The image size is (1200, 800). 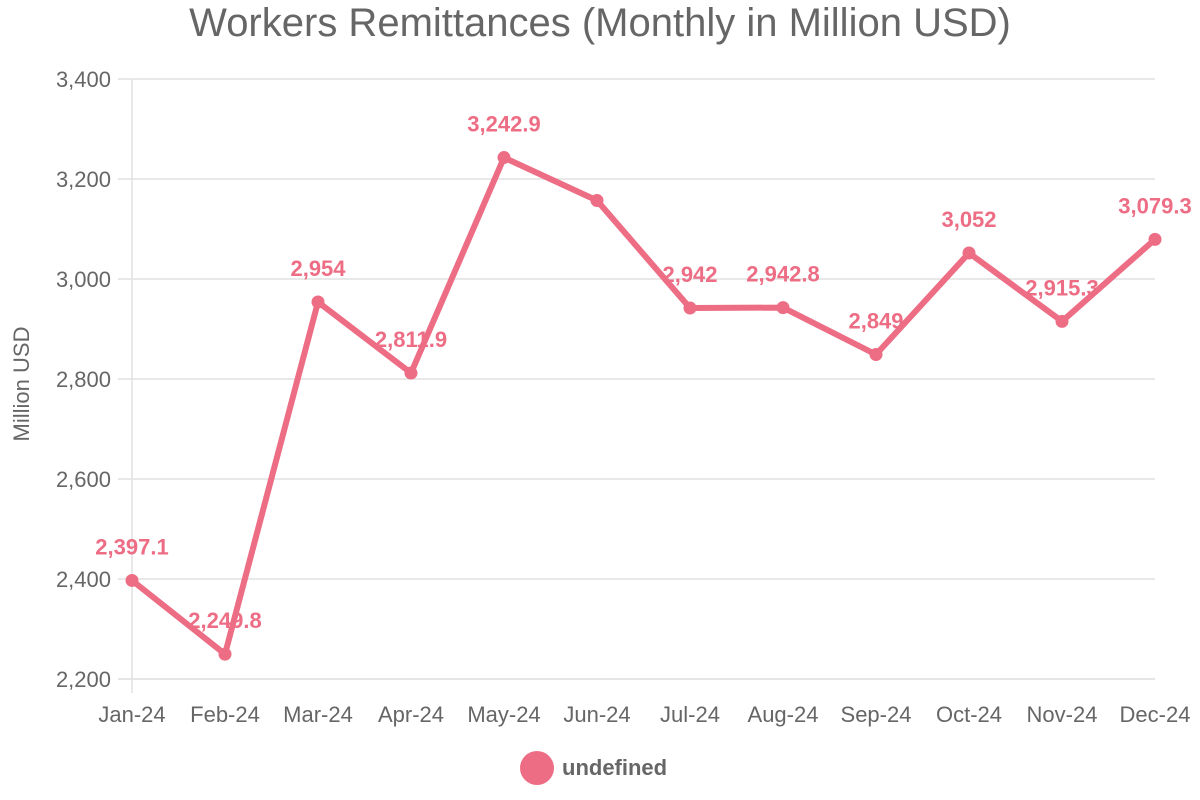 What do you see at coordinates (83, 679) in the screenshot?
I see `y-tick-label: 2,200` at bounding box center [83, 679].